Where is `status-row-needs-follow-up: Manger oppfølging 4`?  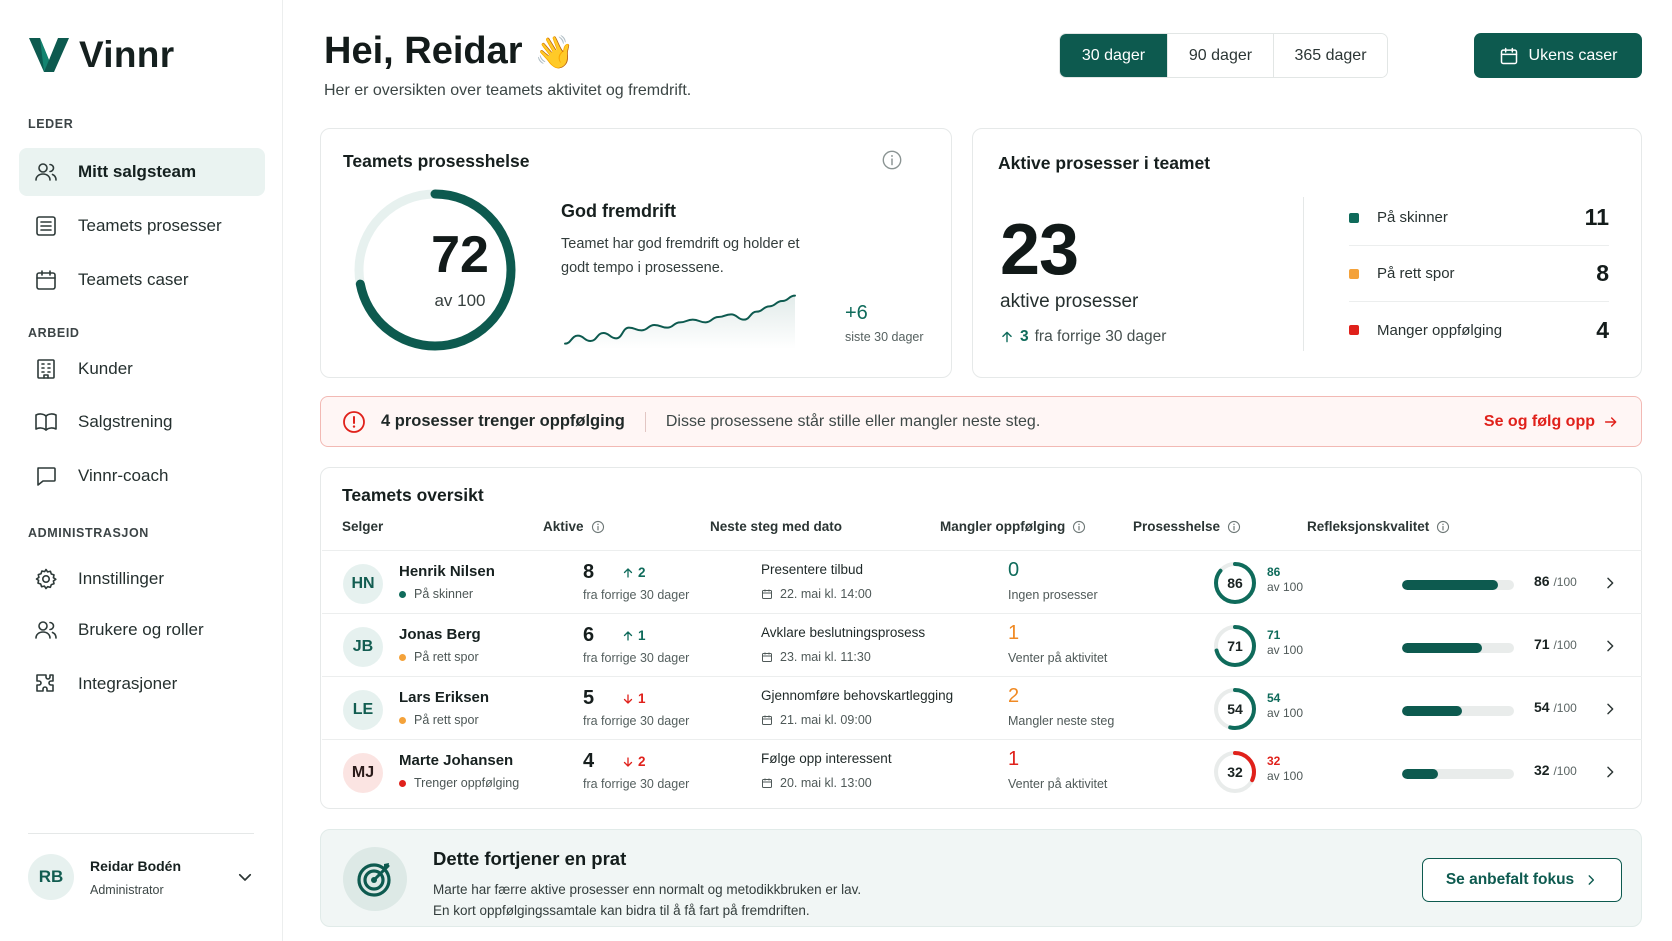 status-row-needs-follow-up: Manger oppfølging 4 is located at coordinates (1479, 330).